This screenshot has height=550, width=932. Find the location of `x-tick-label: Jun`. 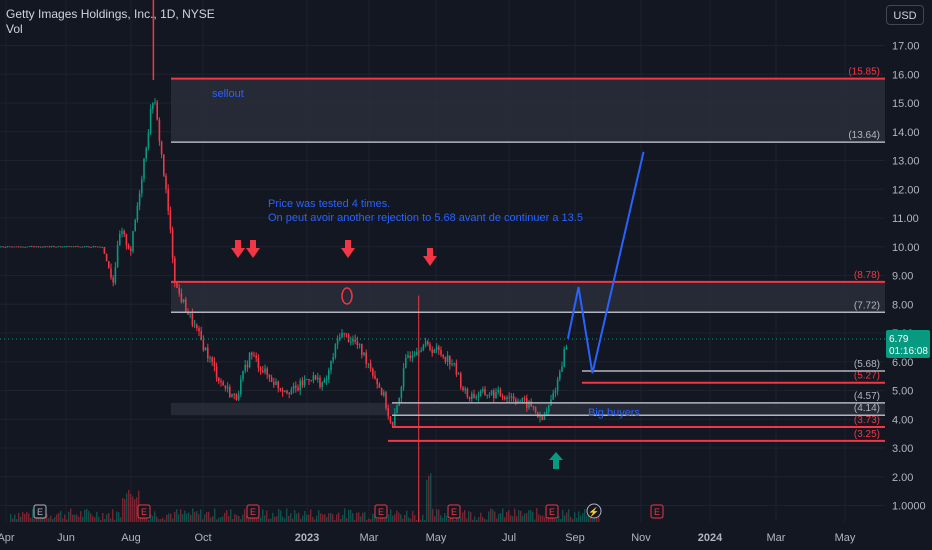

x-tick-label: Jun is located at coordinates (66, 538).